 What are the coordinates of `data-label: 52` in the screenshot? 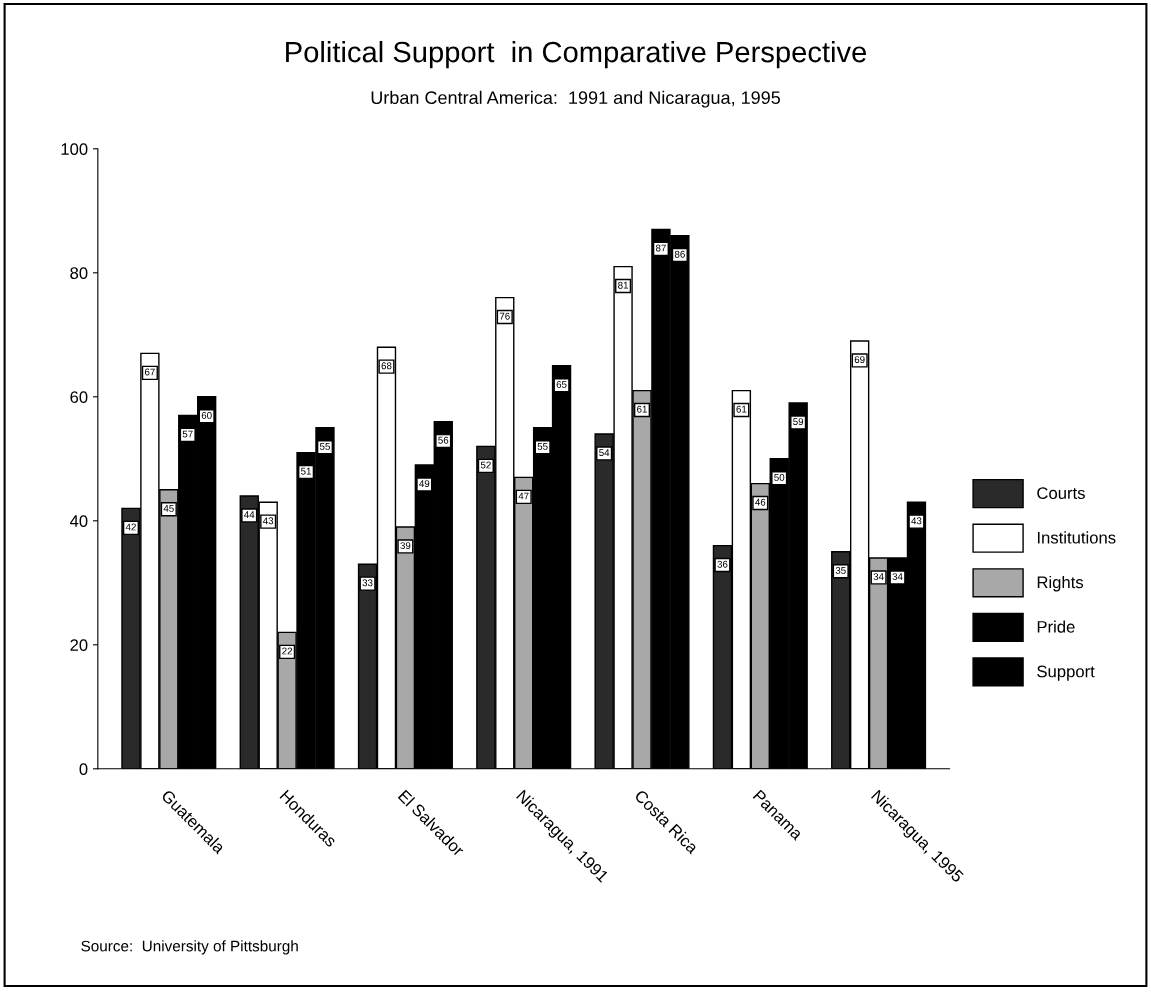 It's located at (485, 465).